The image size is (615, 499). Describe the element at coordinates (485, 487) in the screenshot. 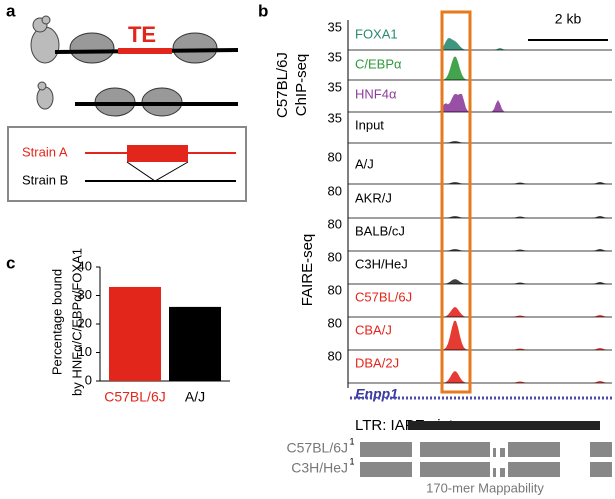

I see `mappability-label: 170-mer Mappability` at that location.